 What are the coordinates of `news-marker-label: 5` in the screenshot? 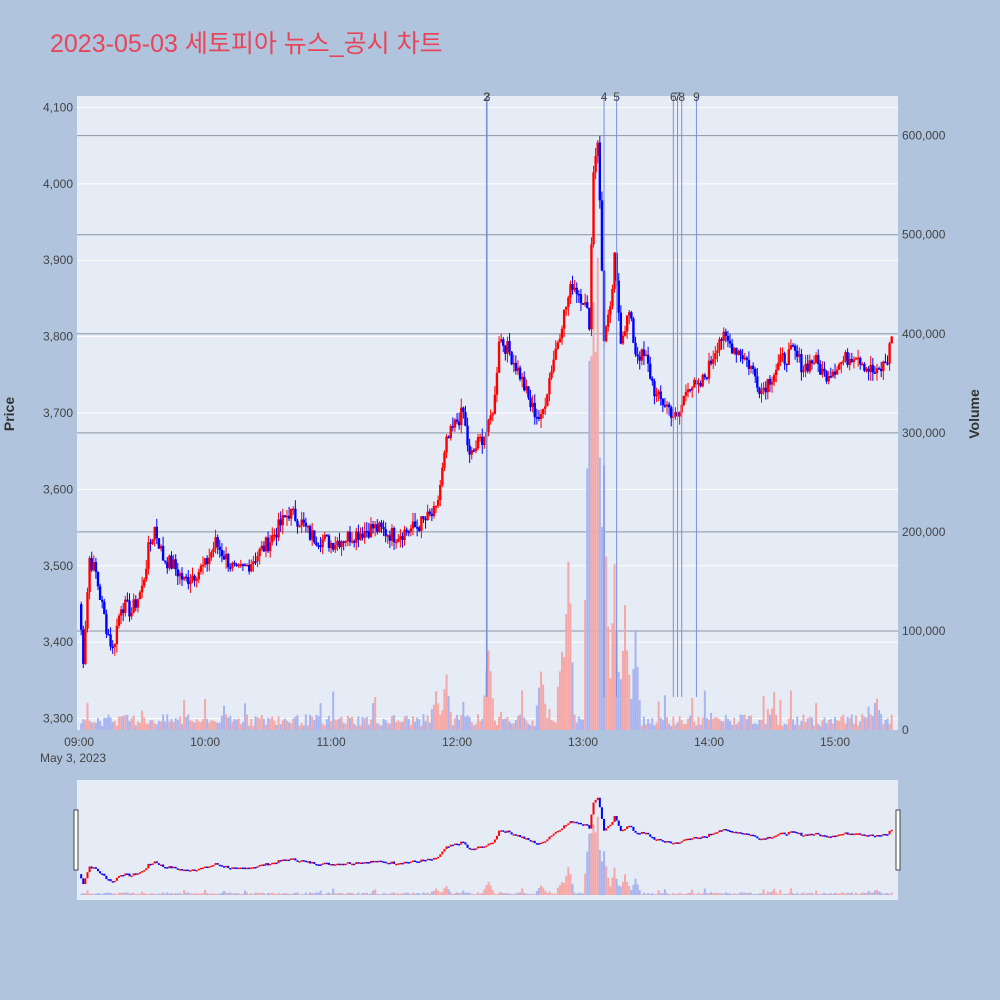 It's located at (616, 97).